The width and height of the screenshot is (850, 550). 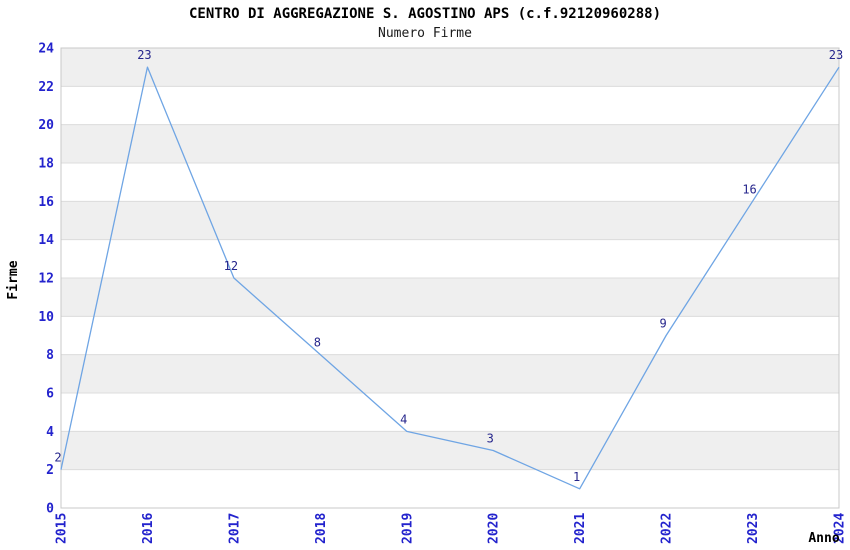 What do you see at coordinates (321, 528) in the screenshot?
I see `x-tick-label: 2018` at bounding box center [321, 528].